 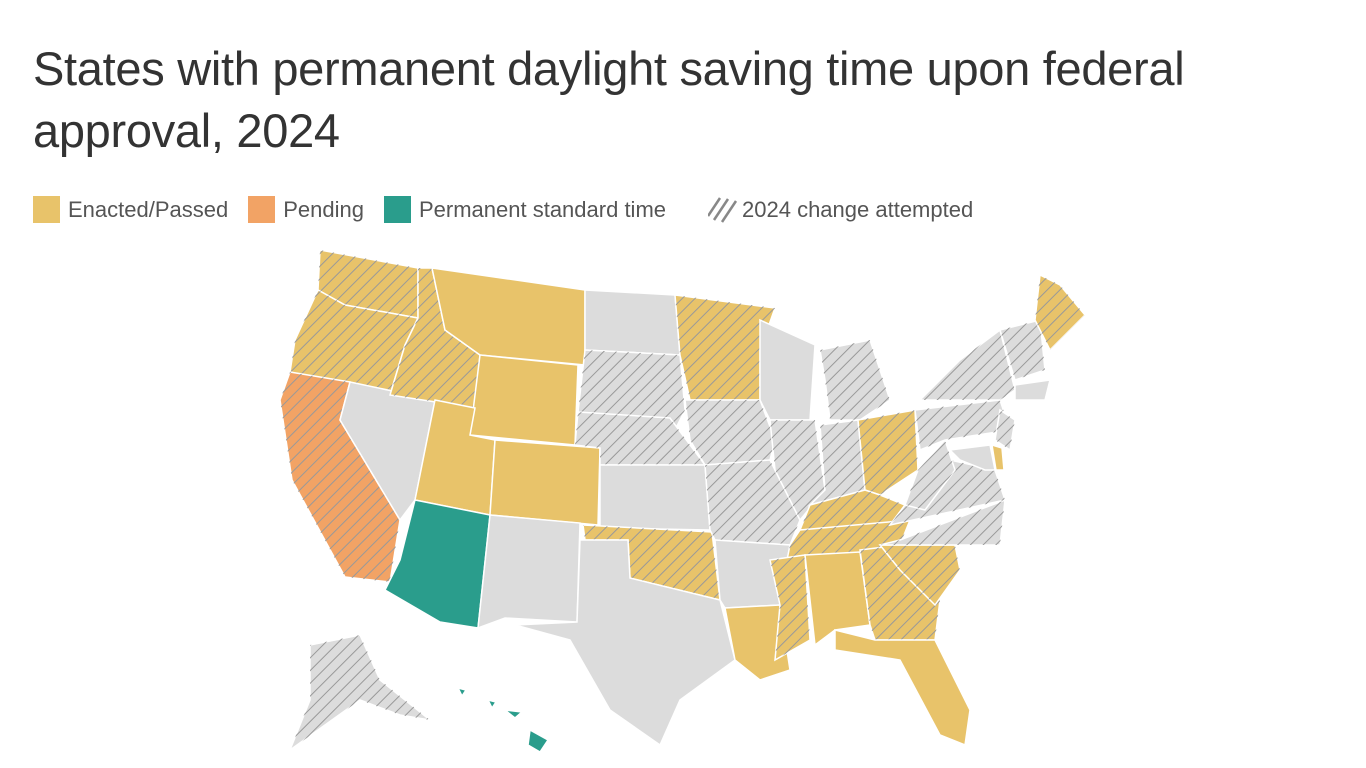 I want to click on legend-item-enacted: Enacted/Passed, so click(x=130, y=209).